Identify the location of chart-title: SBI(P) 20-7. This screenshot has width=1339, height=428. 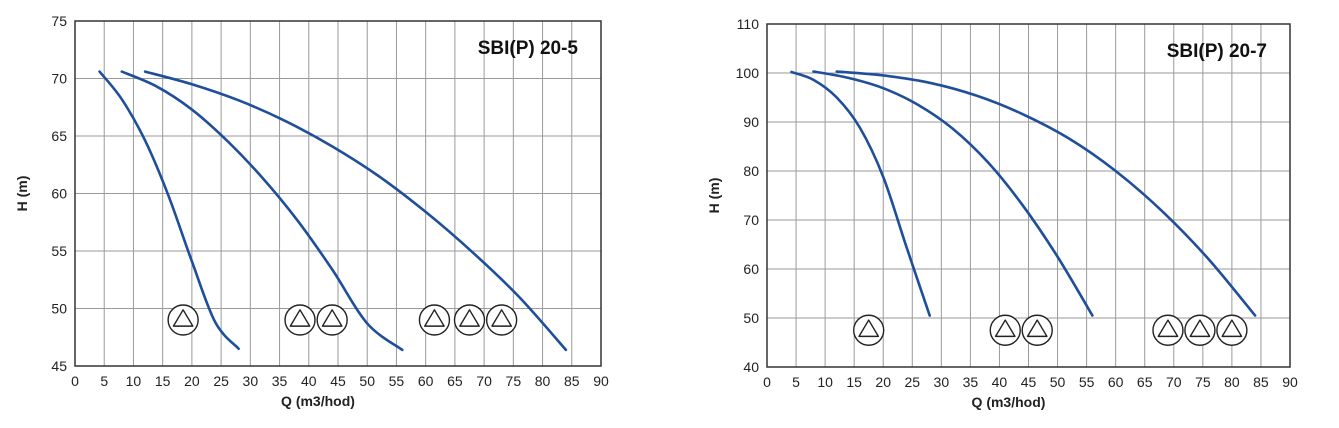
(1217, 51).